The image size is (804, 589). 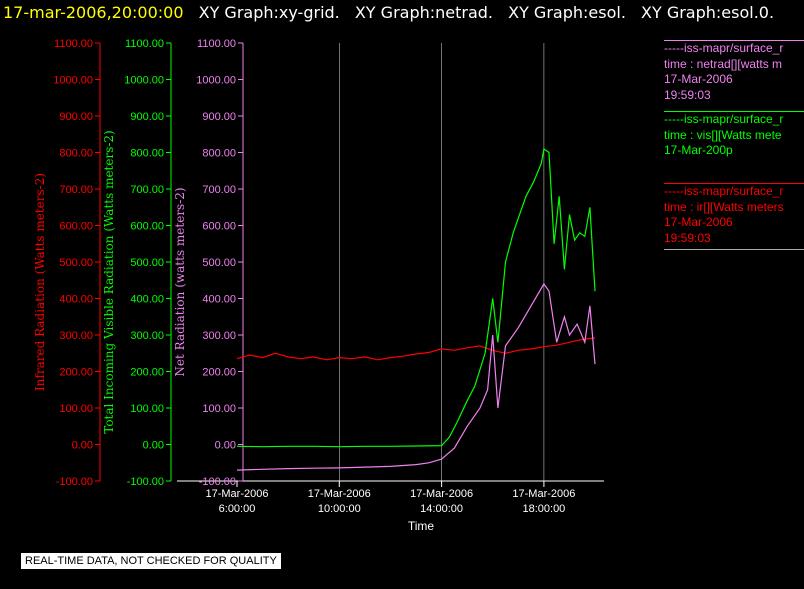 What do you see at coordinates (144, 81) in the screenshot?
I see `y-axis-1-tick-label-1: 1000.00` at bounding box center [144, 81].